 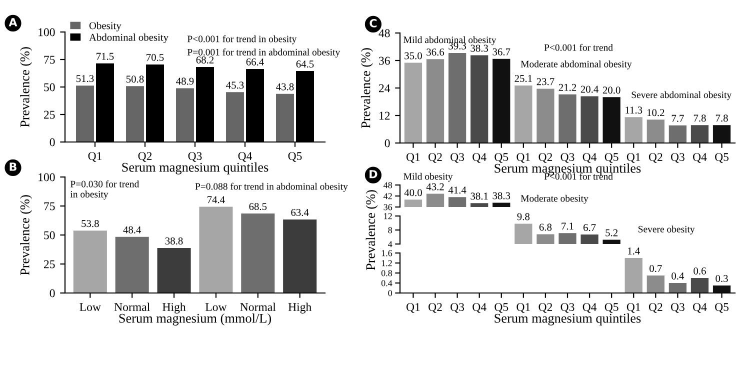 What do you see at coordinates (611, 90) in the screenshot?
I see `data-label: 20.0` at bounding box center [611, 90].